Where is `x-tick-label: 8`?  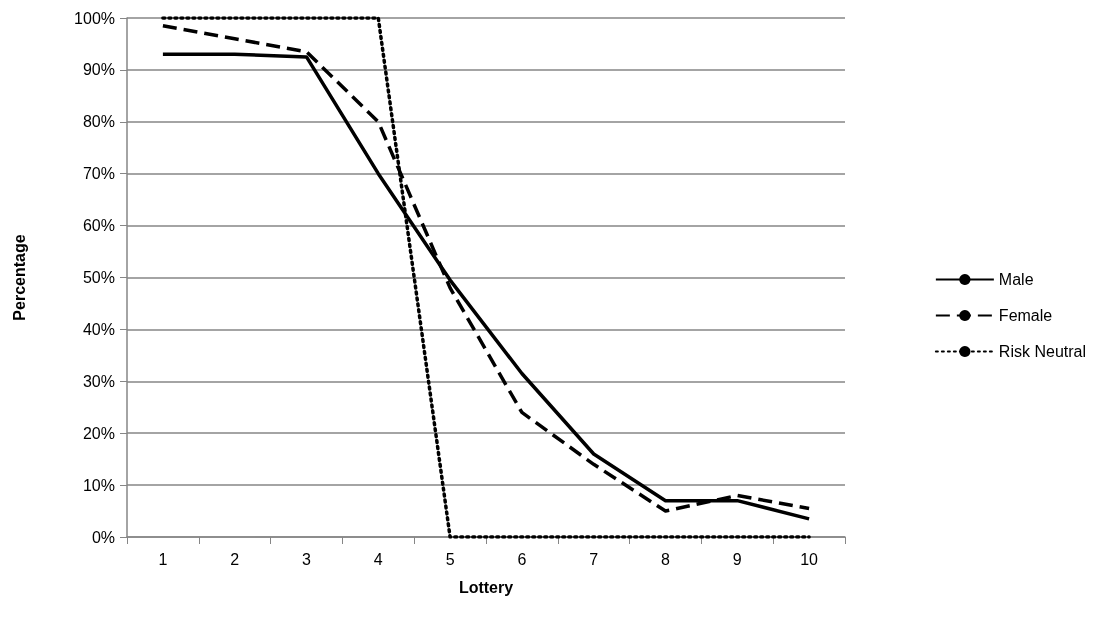 x-tick-label: 8 is located at coordinates (666, 559).